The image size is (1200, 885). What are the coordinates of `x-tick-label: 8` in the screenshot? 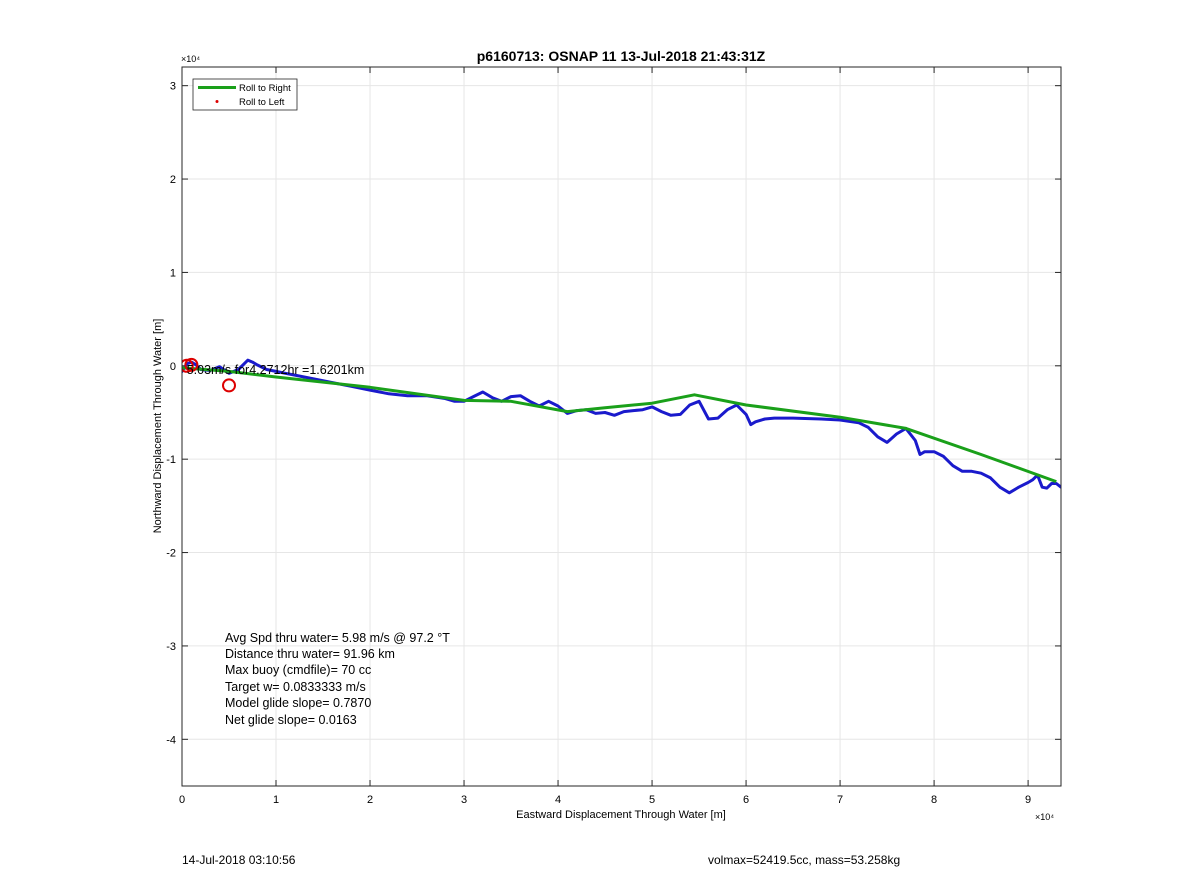 It's located at (934, 800).